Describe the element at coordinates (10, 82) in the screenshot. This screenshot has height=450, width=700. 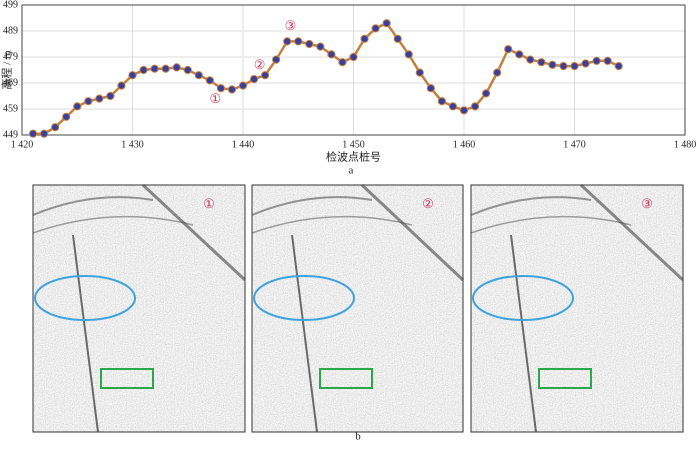
I see `y-tick-label: 469` at that location.